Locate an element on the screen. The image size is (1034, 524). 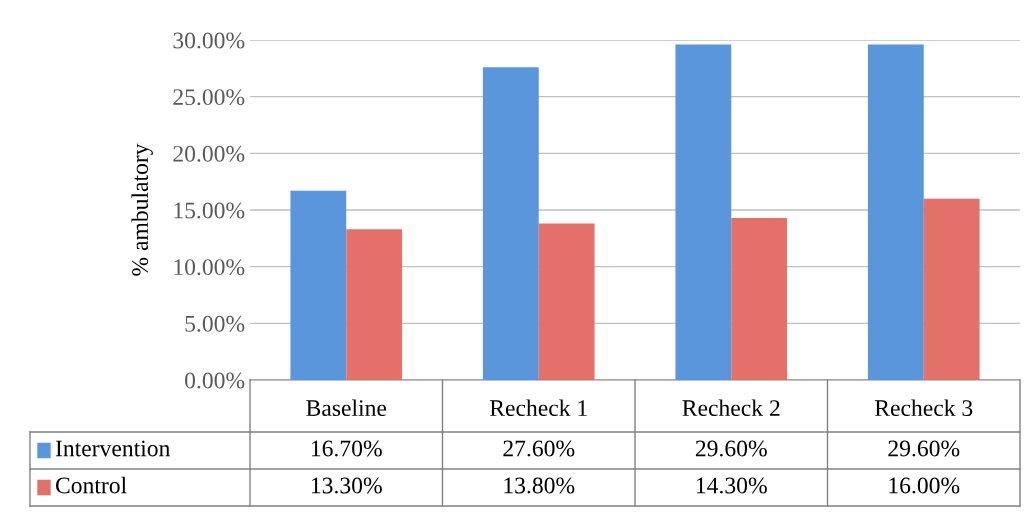
x-tick-label: Recheck 1 is located at coordinates (538, 408).